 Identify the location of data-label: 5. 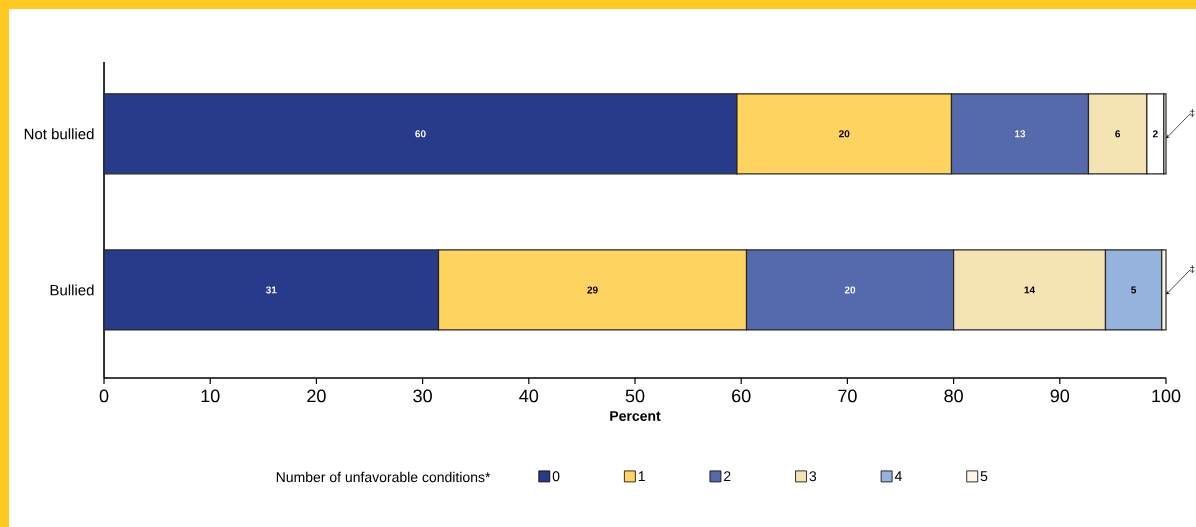
(1134, 290).